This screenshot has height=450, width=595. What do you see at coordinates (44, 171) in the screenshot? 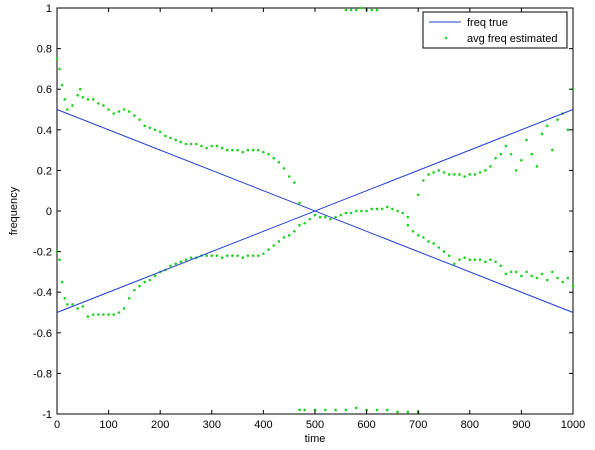
I see `y-tick-label: 0.2` at bounding box center [44, 171].